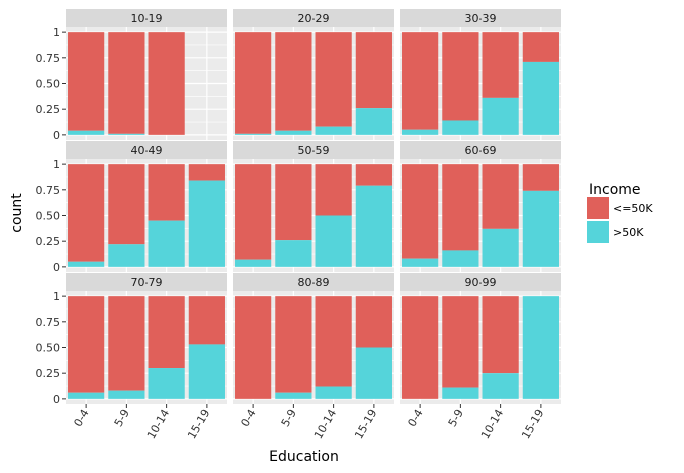 The image size is (684, 473). I want to click on legend-title: Income, so click(615, 190).